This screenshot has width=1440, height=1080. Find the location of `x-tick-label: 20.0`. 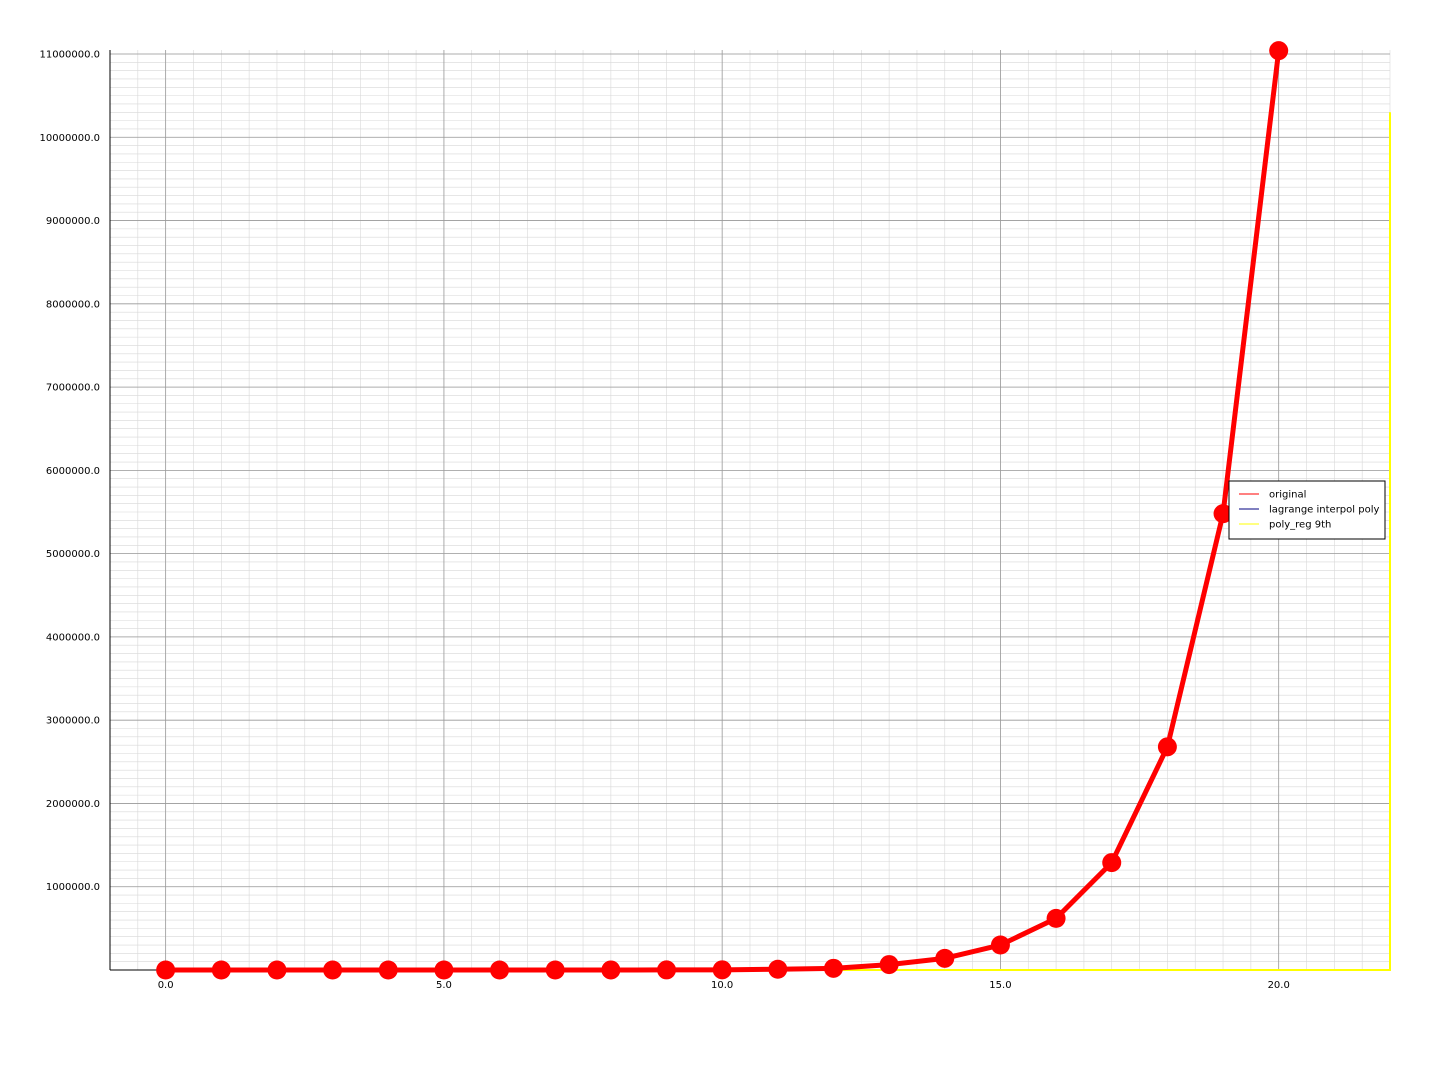

x-tick-label: 20.0 is located at coordinates (1279, 985).